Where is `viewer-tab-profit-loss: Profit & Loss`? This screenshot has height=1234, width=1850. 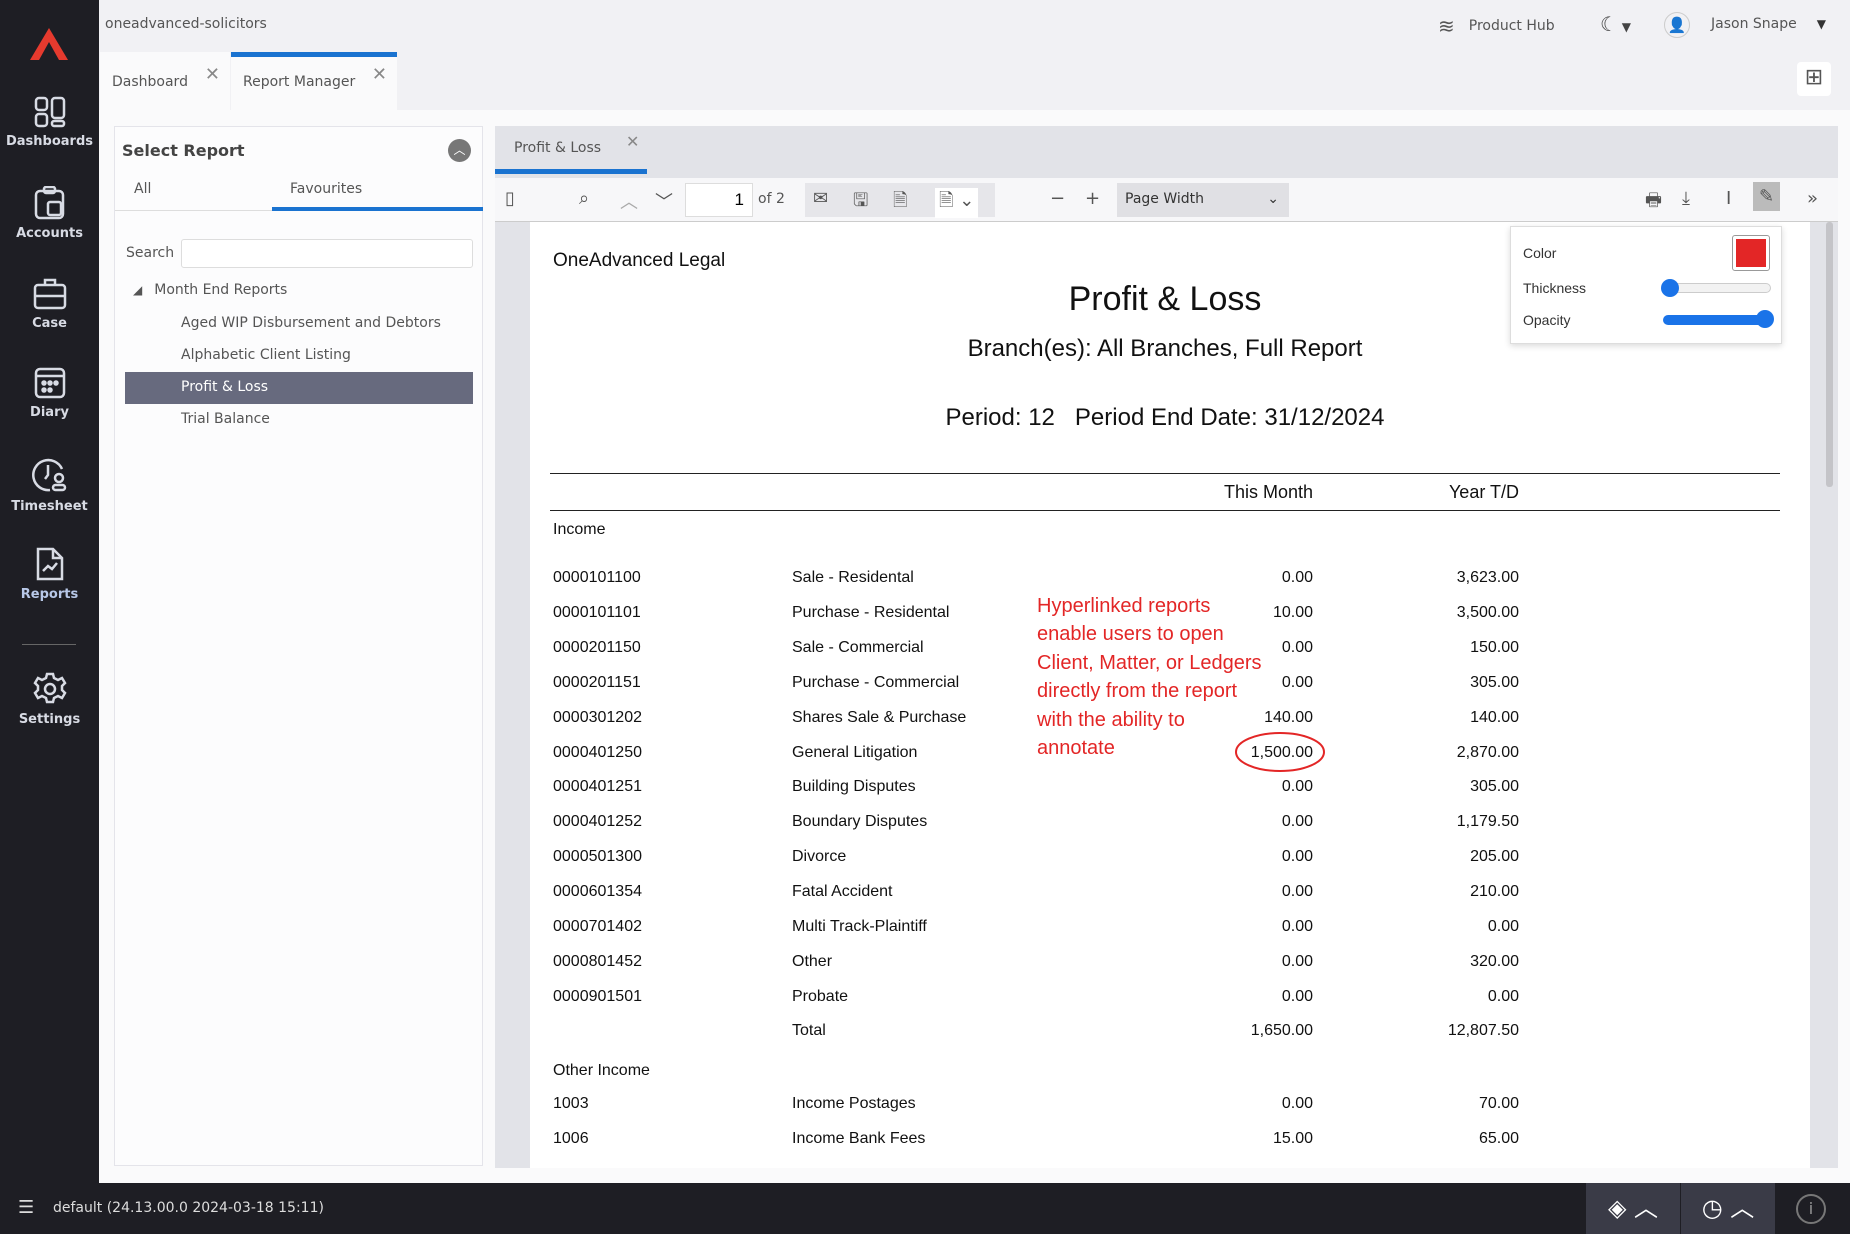 viewer-tab-profit-loss: Profit & Loss is located at coordinates (571, 150).